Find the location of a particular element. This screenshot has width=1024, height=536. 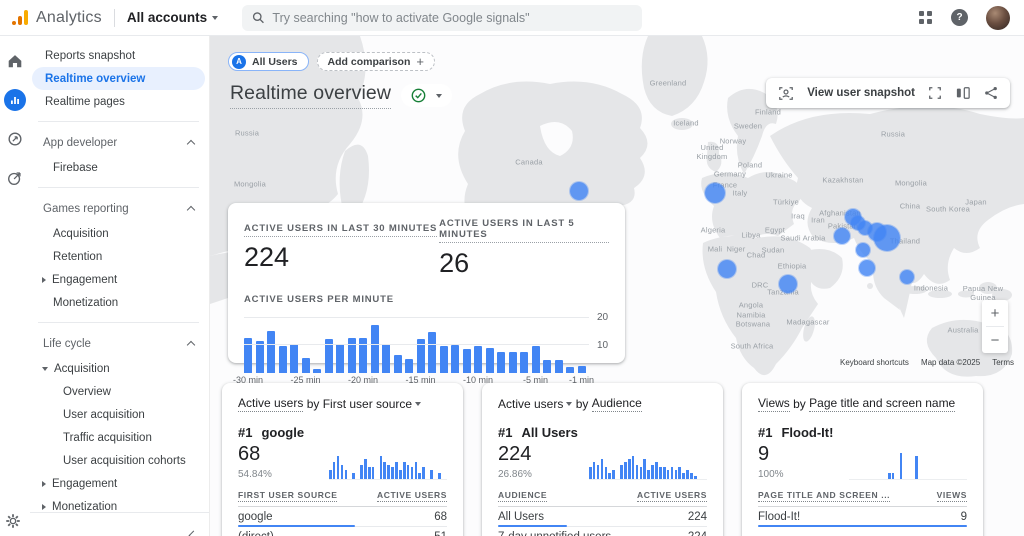

card-title: Active users by Audience is located at coordinates (602, 404).